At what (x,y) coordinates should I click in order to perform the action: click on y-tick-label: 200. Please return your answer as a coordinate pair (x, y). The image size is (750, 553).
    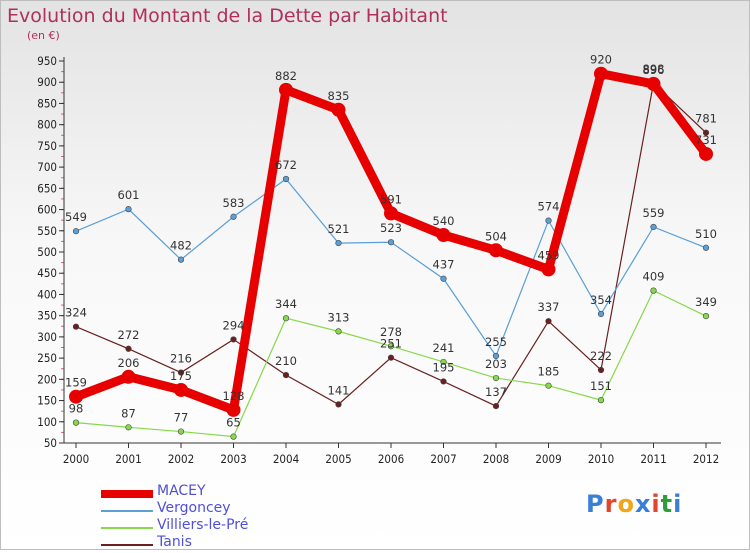
    Looking at the image, I should click on (47, 379).